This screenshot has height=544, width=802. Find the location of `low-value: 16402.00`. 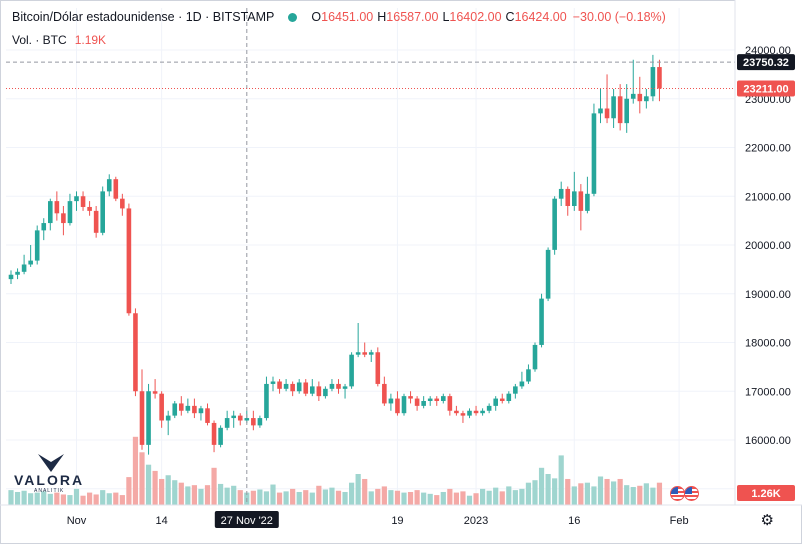

low-value: 16402.00 is located at coordinates (475, 17).